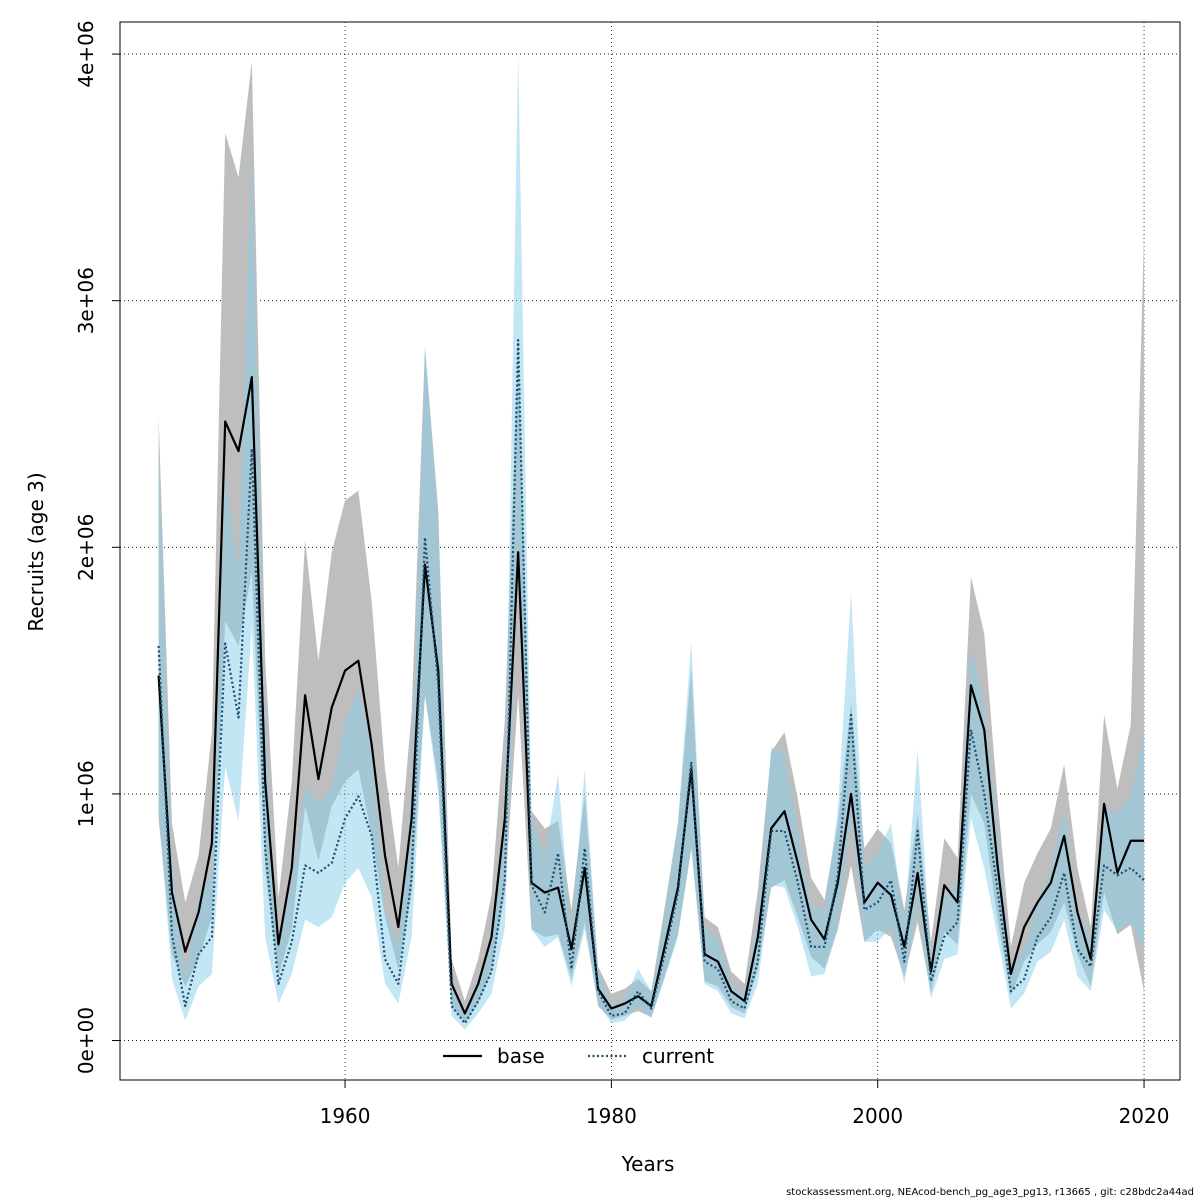 This screenshot has width=1200, height=1200. What do you see at coordinates (345, 1116) in the screenshot?
I see `x-tick-label: 1960` at bounding box center [345, 1116].